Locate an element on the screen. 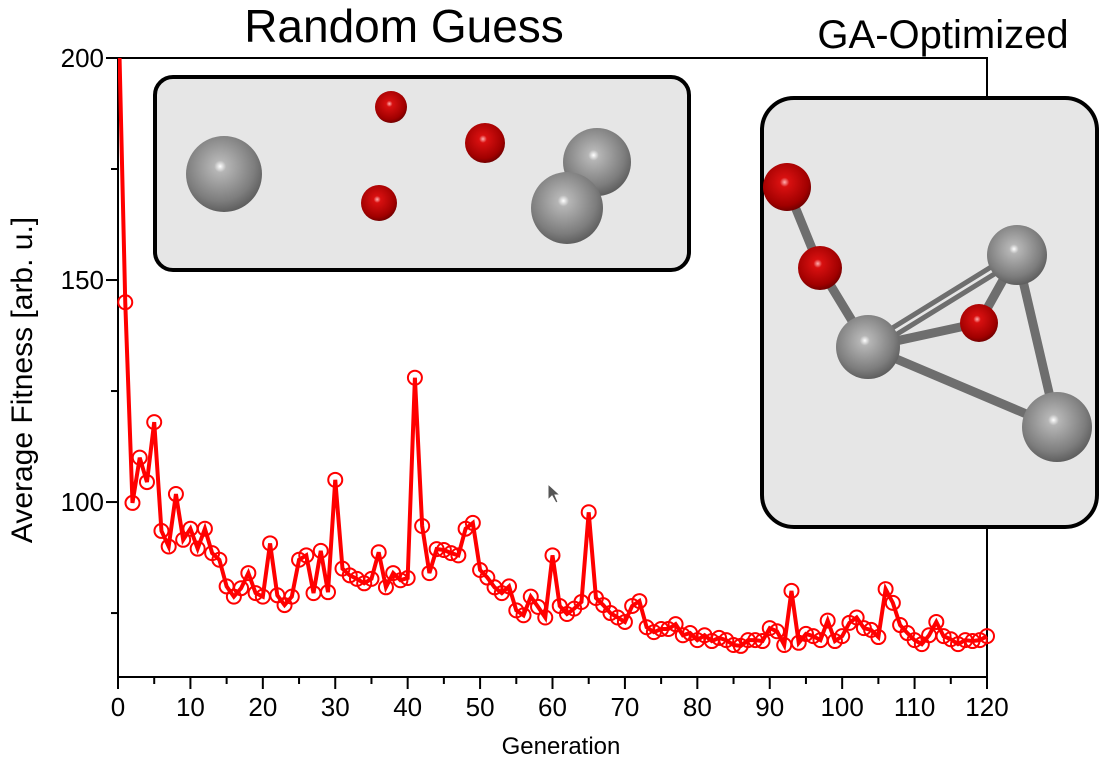 This screenshot has height=764, width=1109. x-tick-label: 110 is located at coordinates (914, 707).